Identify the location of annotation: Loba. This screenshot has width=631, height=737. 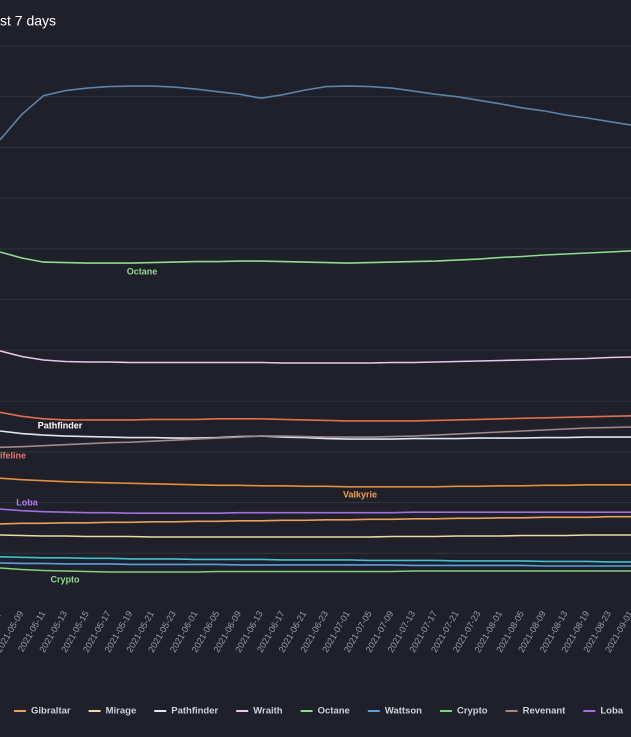
(27, 502).